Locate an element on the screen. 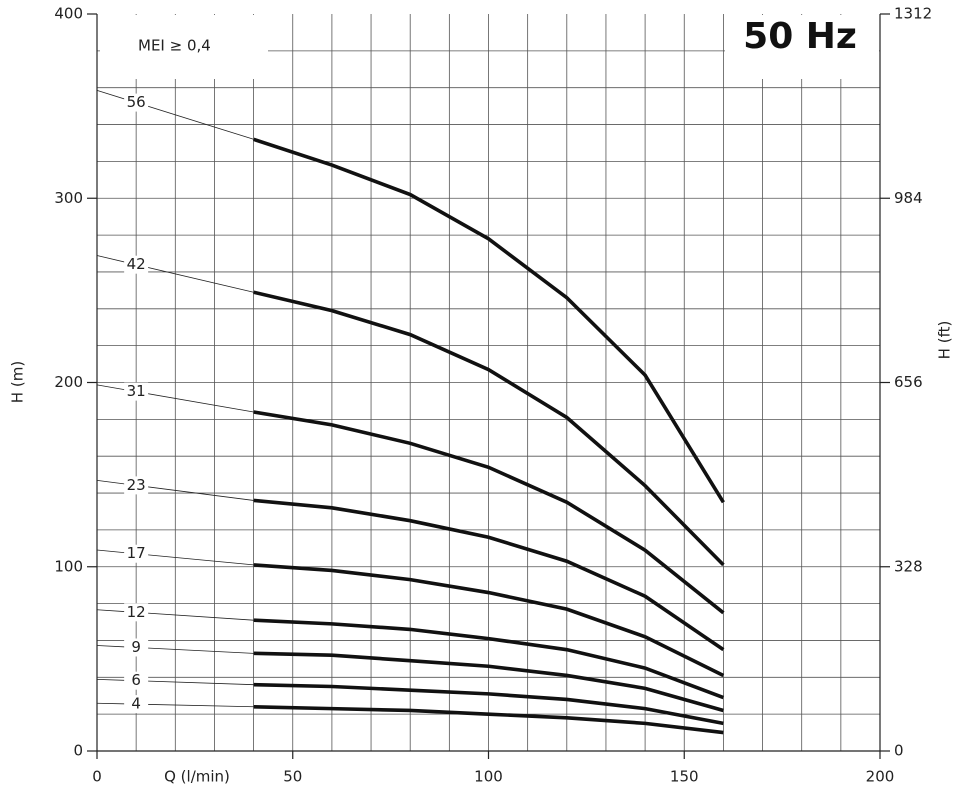 This screenshot has height=791, width=961. x-tick-label: 0 is located at coordinates (97, 777).